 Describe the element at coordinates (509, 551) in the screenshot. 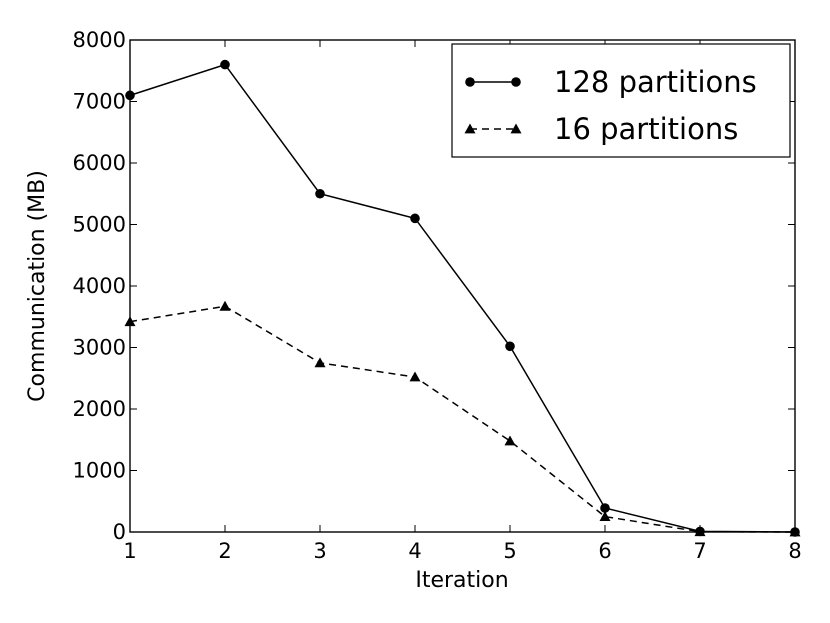

I see `x-tick-label: 5` at that location.